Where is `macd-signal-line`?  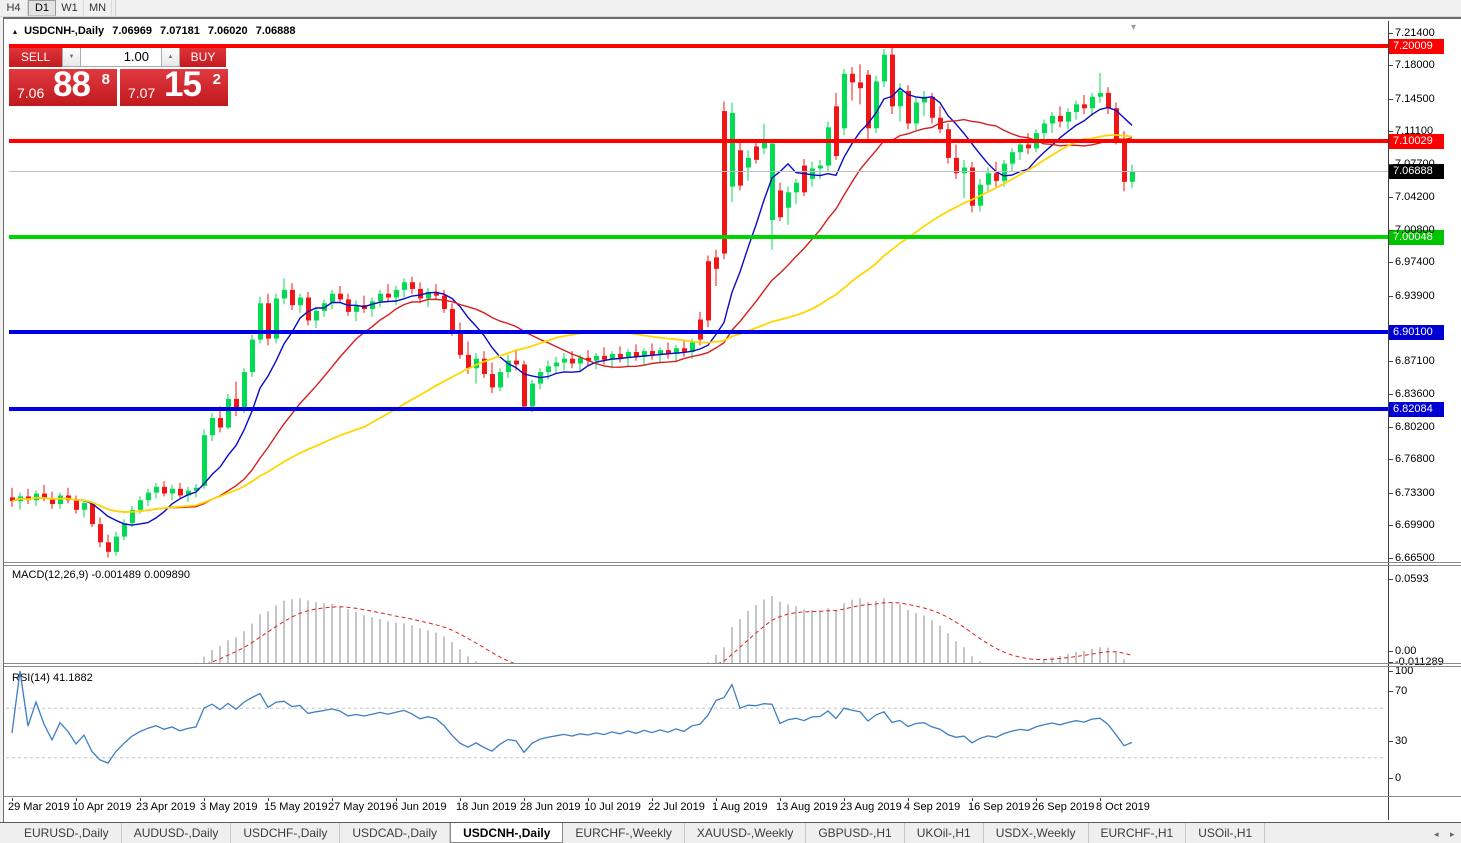
macd-signal-line is located at coordinates (669, 633).